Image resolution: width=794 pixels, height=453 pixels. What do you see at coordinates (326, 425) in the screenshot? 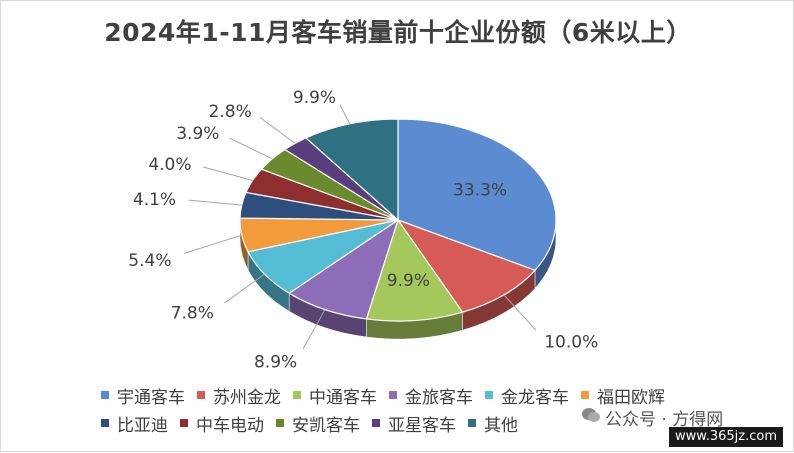
I see `legend-label-8: 安凯客车` at bounding box center [326, 425].